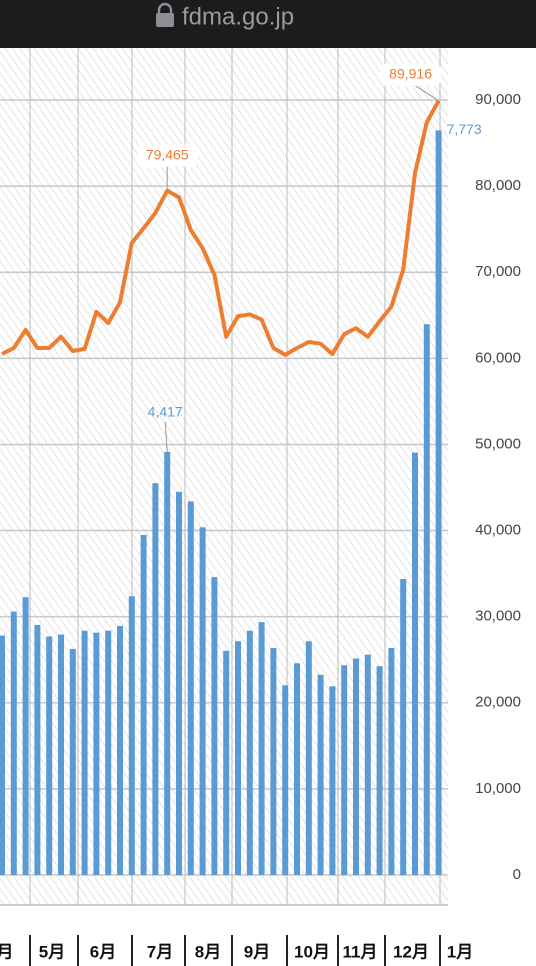 The image size is (536, 966). Describe the element at coordinates (498, 271) in the screenshot. I see `y-tick-label: 70,000` at that location.